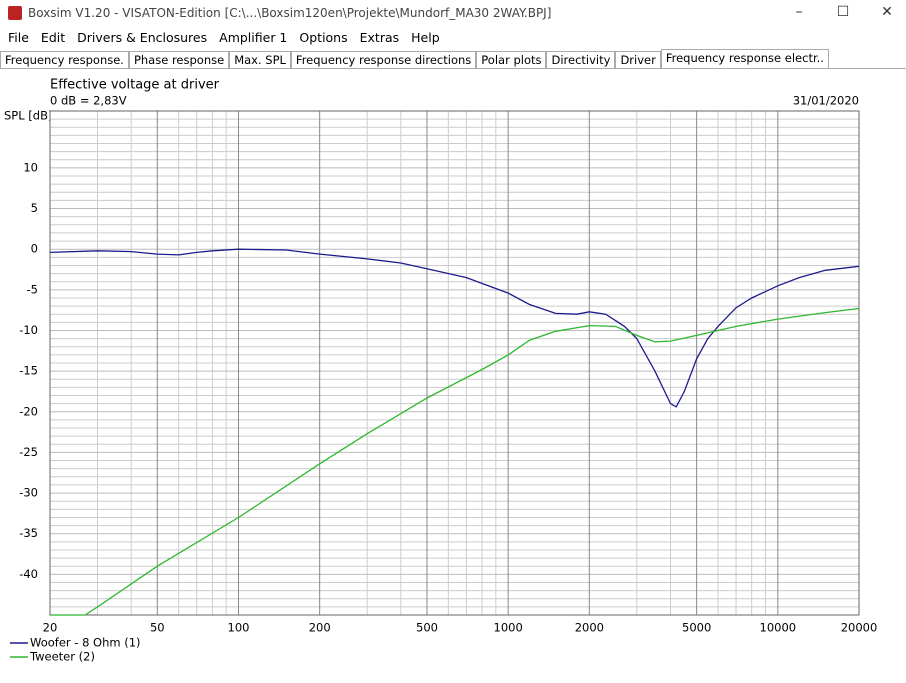 The width and height of the screenshot is (906, 683). I want to click on menu-item: Drivers & Enclosures, so click(142, 37).